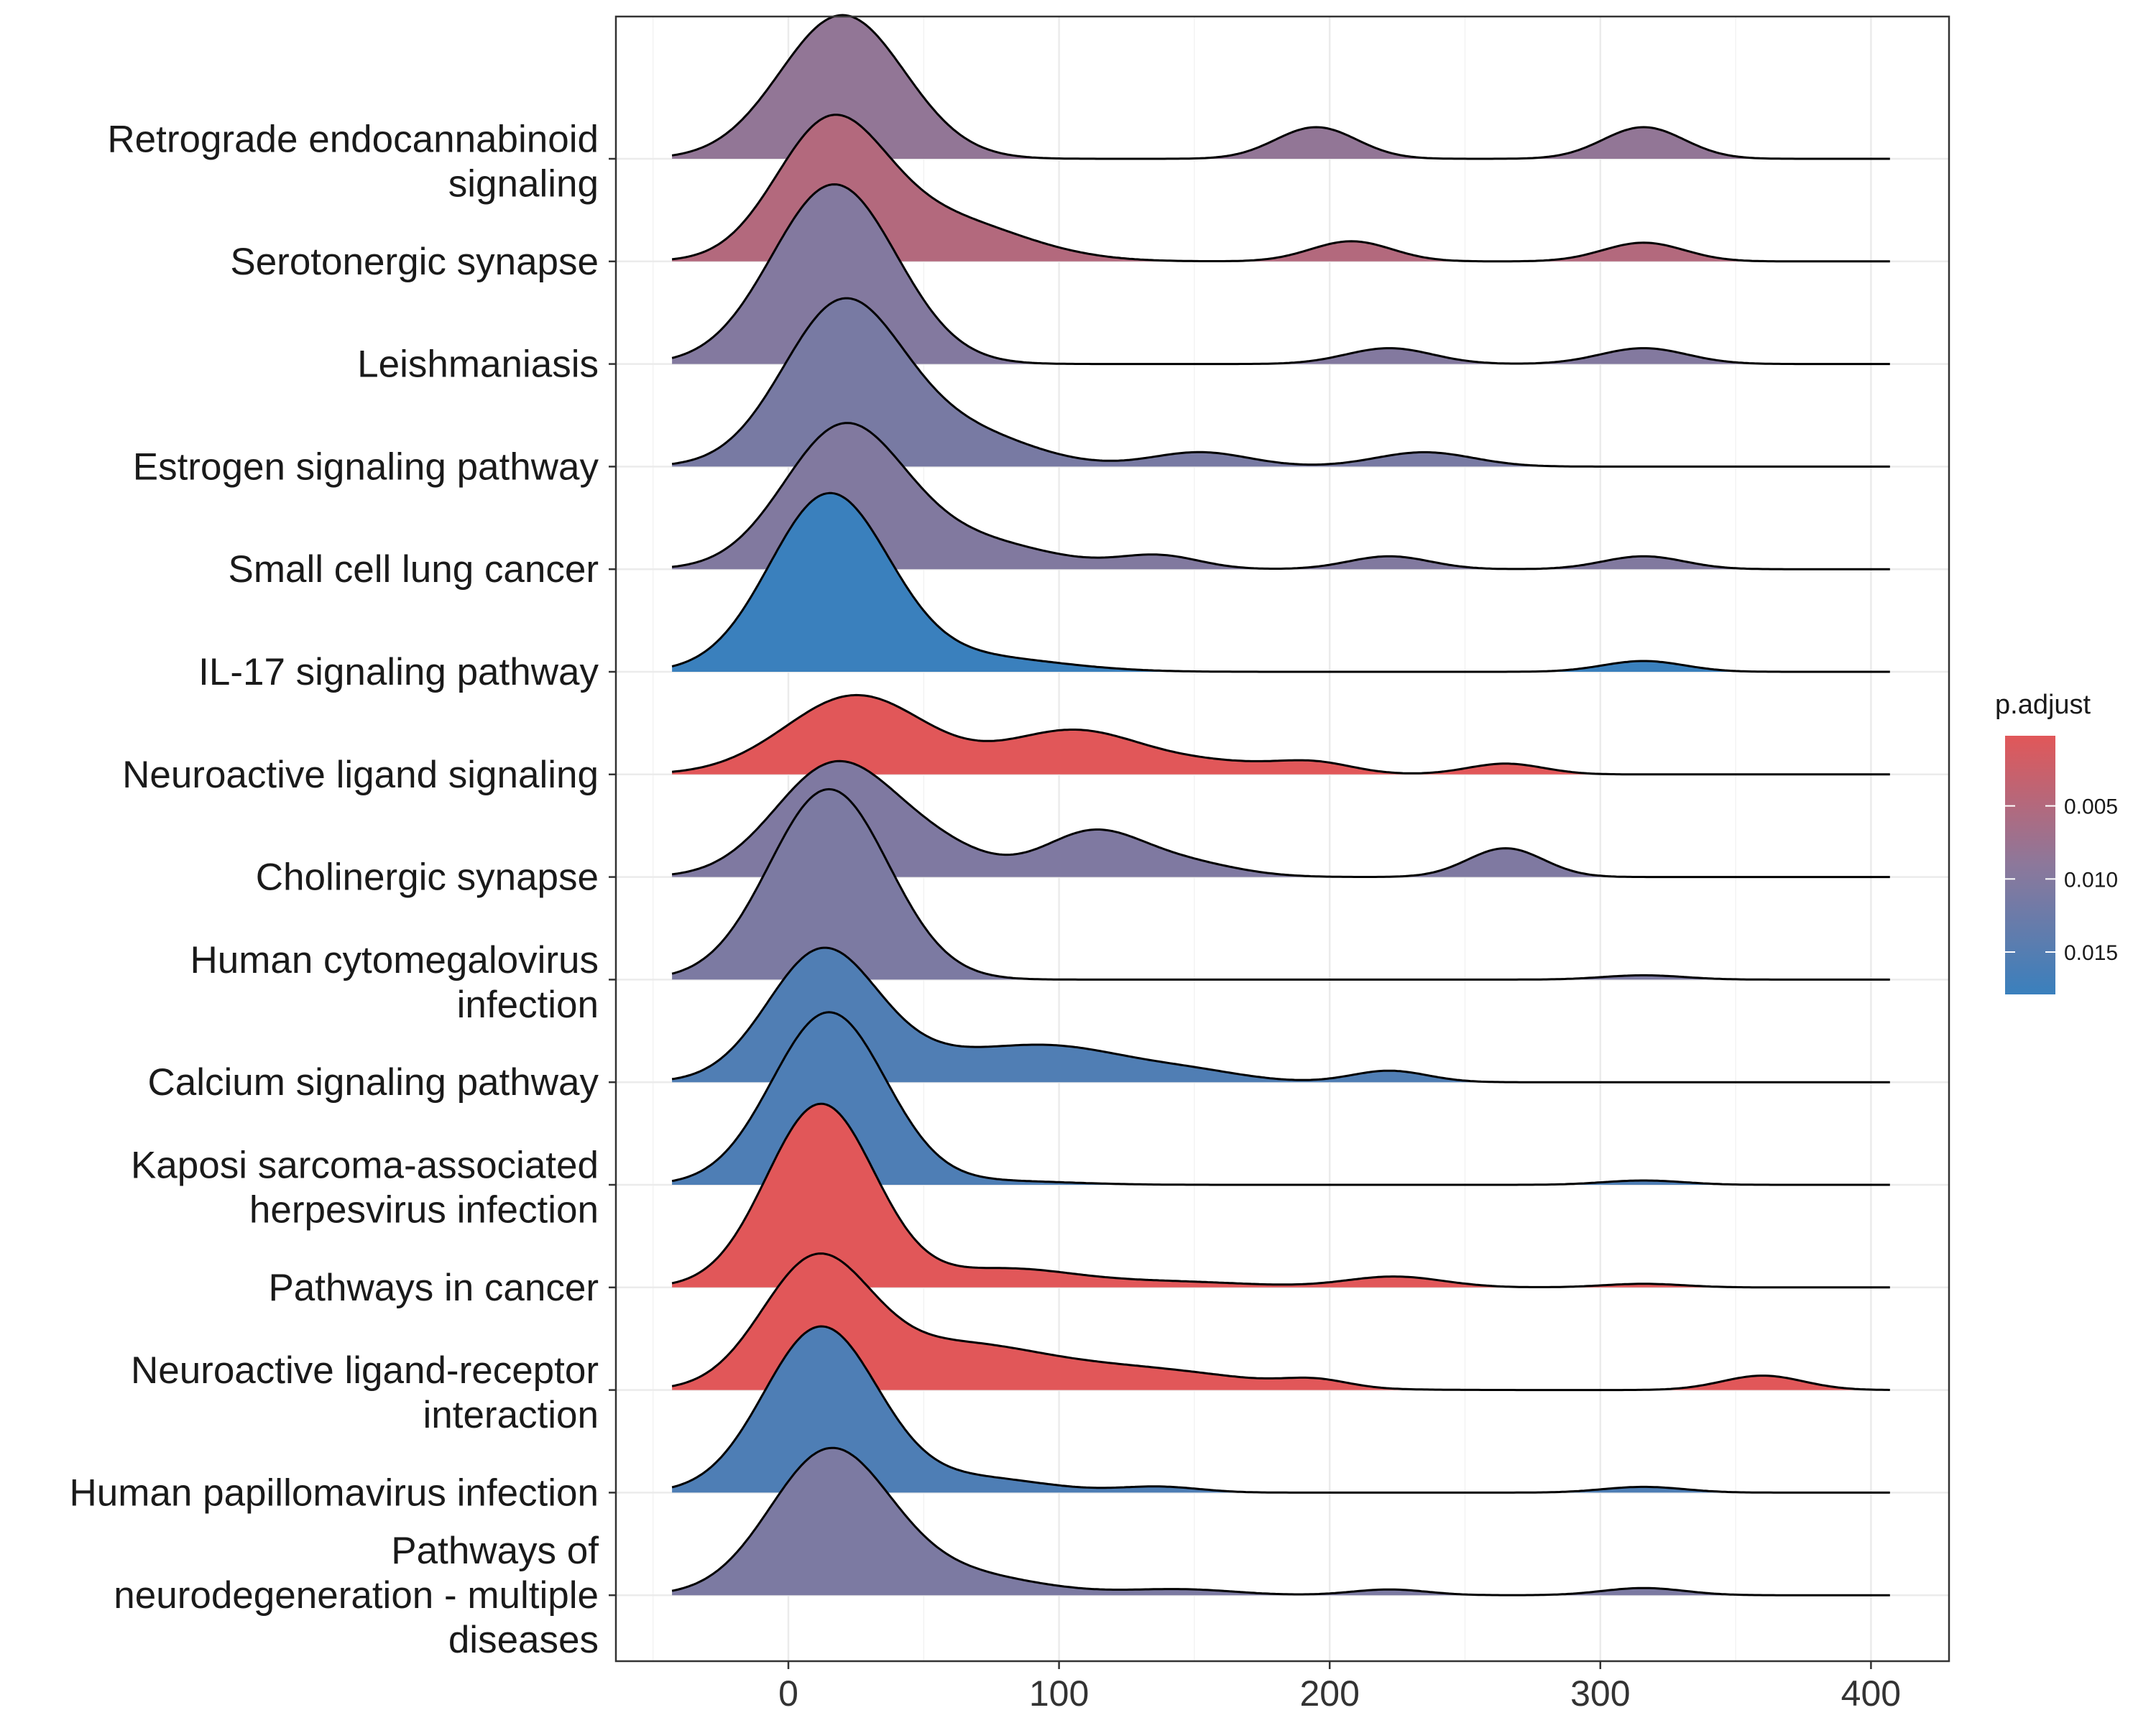 The width and height of the screenshot is (2156, 1728). Describe the element at coordinates (1059, 1693) in the screenshot. I see `x-tick-label: 100` at that location.